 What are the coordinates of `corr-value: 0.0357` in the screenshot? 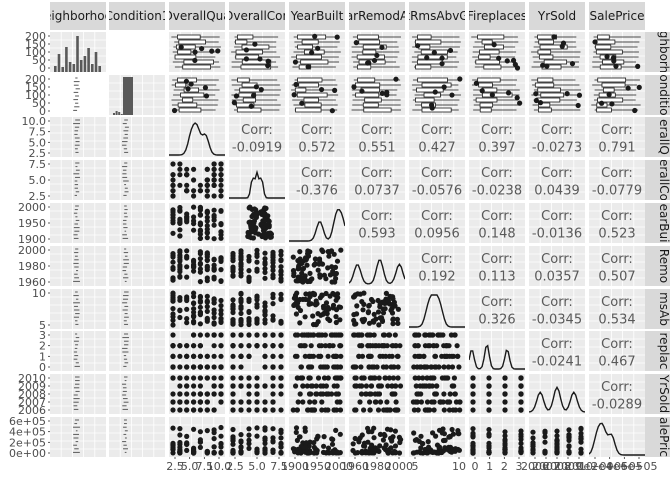 It's located at (557, 276).